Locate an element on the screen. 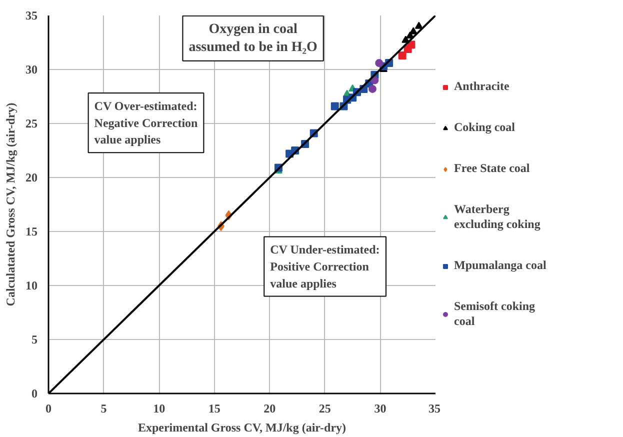 The width and height of the screenshot is (623, 437). legend-label: Anthracite is located at coordinates (482, 86).